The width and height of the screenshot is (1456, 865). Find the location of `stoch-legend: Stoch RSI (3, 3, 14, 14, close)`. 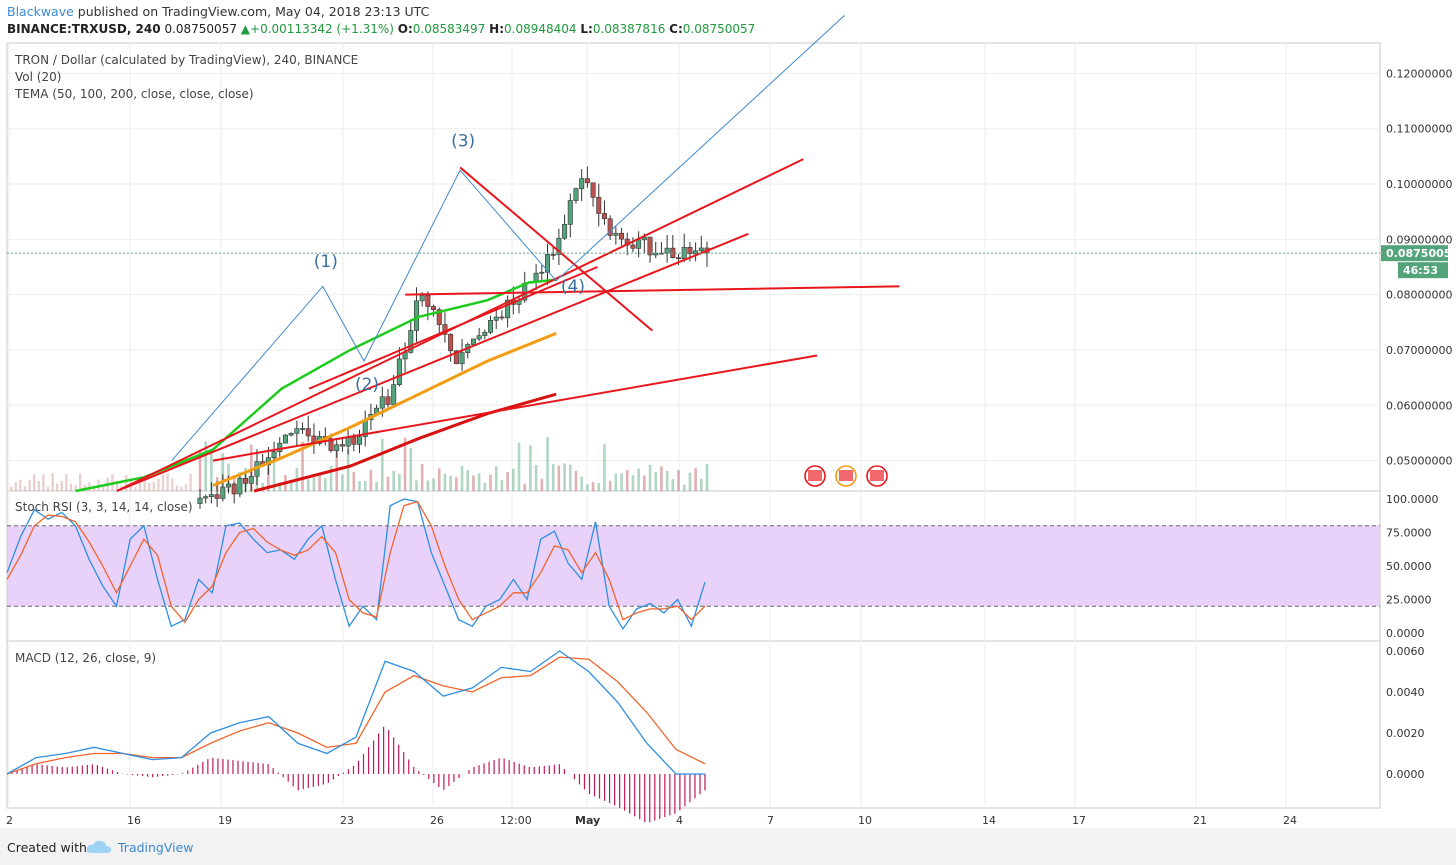

stoch-legend: Stoch RSI (3, 3, 14, 14, close) is located at coordinates (104, 507).